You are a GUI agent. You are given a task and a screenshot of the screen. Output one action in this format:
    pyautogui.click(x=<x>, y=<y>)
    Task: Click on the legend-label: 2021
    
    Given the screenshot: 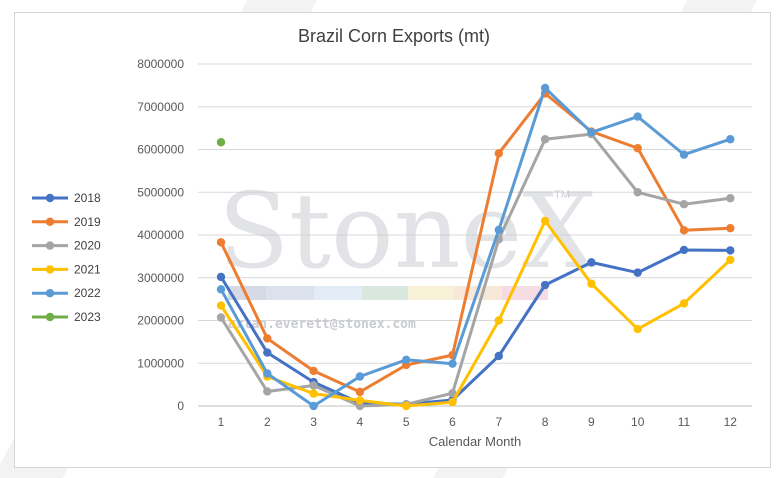 What is the action you would take?
    pyautogui.click(x=87, y=269)
    